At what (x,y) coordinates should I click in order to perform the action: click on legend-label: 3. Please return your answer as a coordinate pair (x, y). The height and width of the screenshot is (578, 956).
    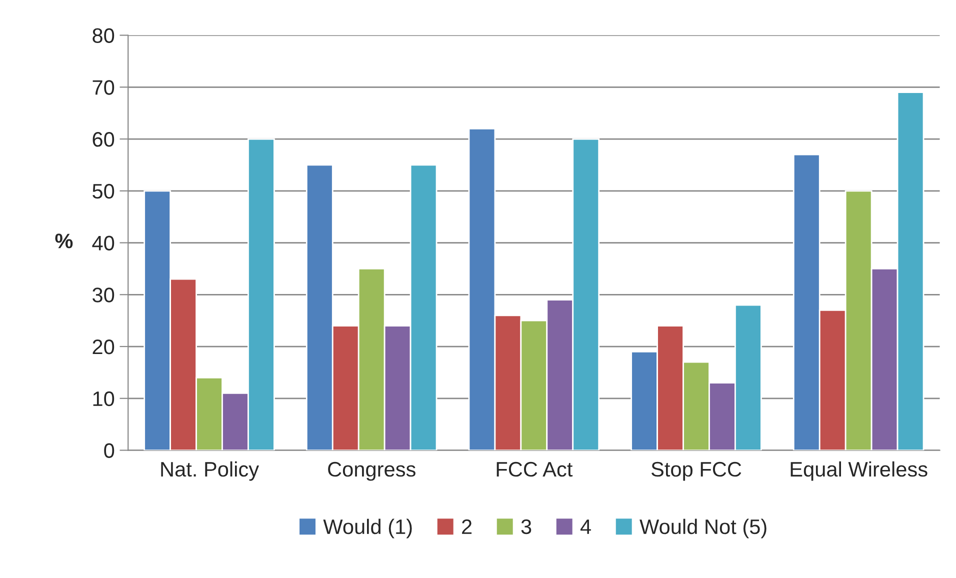
    Looking at the image, I should click on (526, 526).